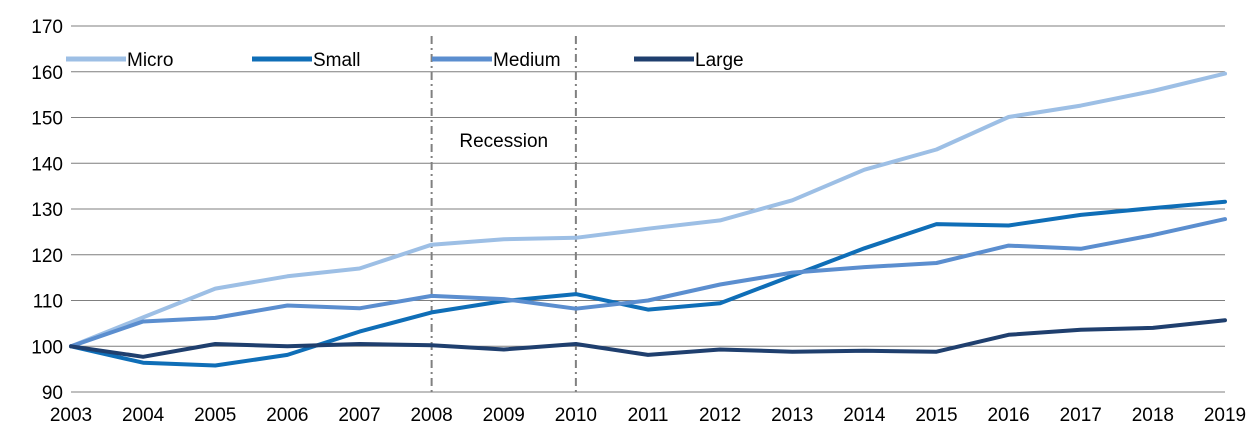 This screenshot has height=430, width=1254. Describe the element at coordinates (576, 415) in the screenshot. I see `x-tick-label: 2010` at that location.